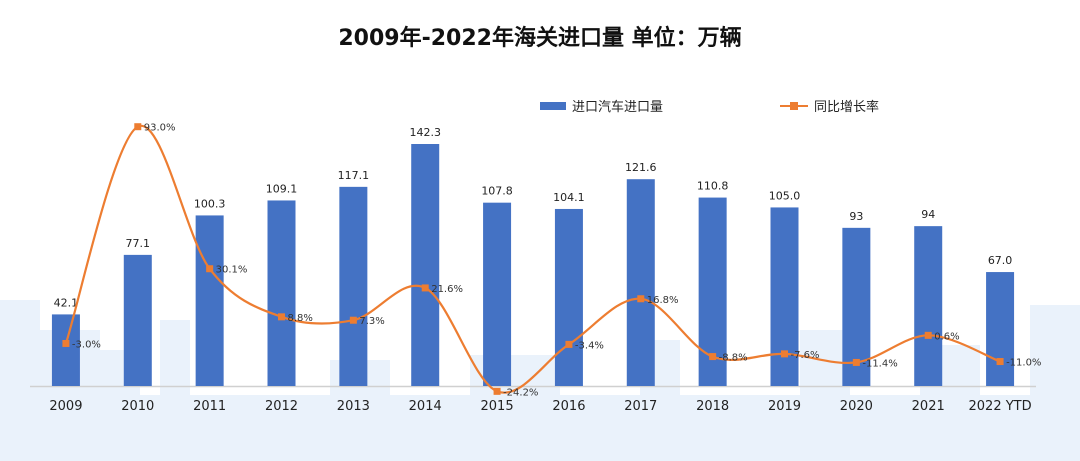 The width and height of the screenshot is (1080, 461). Describe the element at coordinates (618, 107) in the screenshot. I see `legend-label-import-volume: 进口汽车进口量` at that location.